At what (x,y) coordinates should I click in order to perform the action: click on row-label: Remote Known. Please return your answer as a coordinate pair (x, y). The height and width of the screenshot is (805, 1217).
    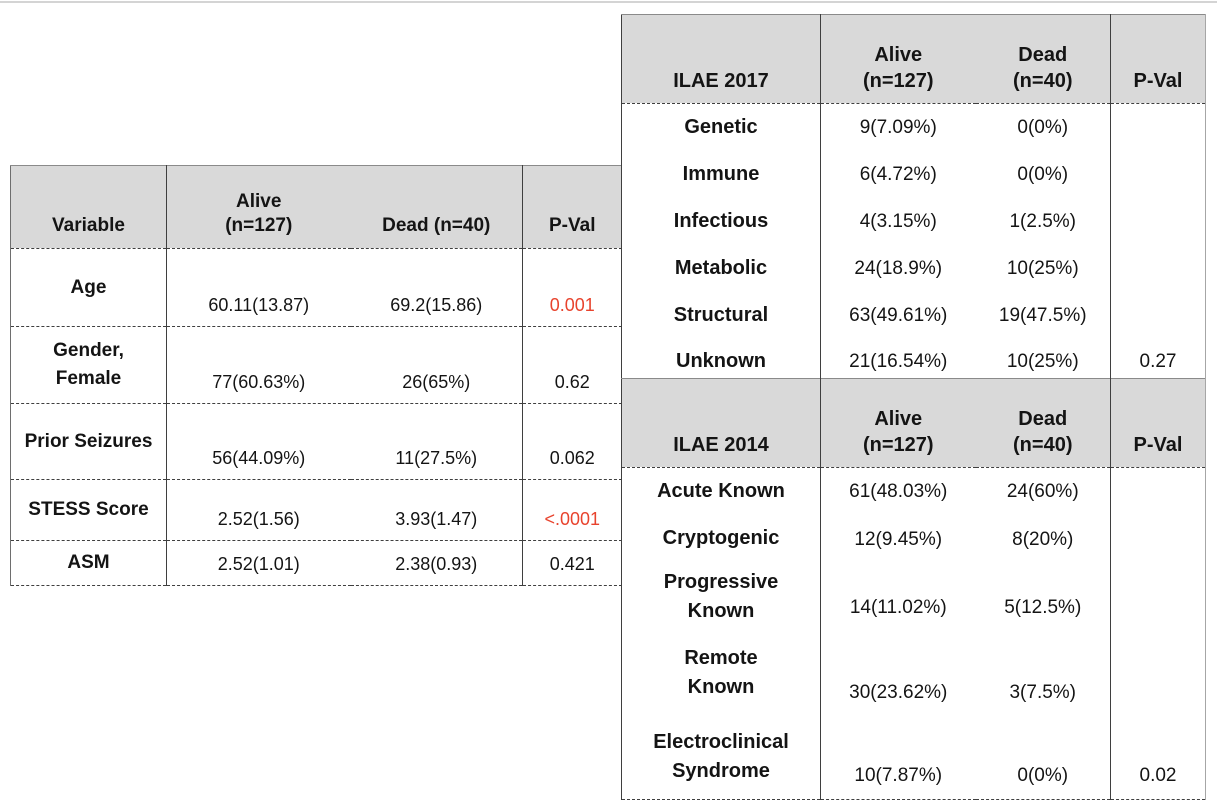
    Looking at the image, I should click on (721, 673).